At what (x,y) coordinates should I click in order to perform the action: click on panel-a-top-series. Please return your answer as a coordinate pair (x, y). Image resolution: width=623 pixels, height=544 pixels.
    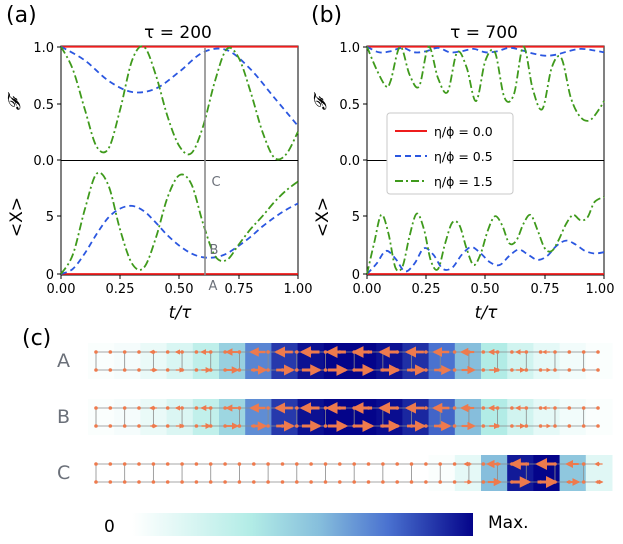
    Looking at the image, I should click on (179, 103).